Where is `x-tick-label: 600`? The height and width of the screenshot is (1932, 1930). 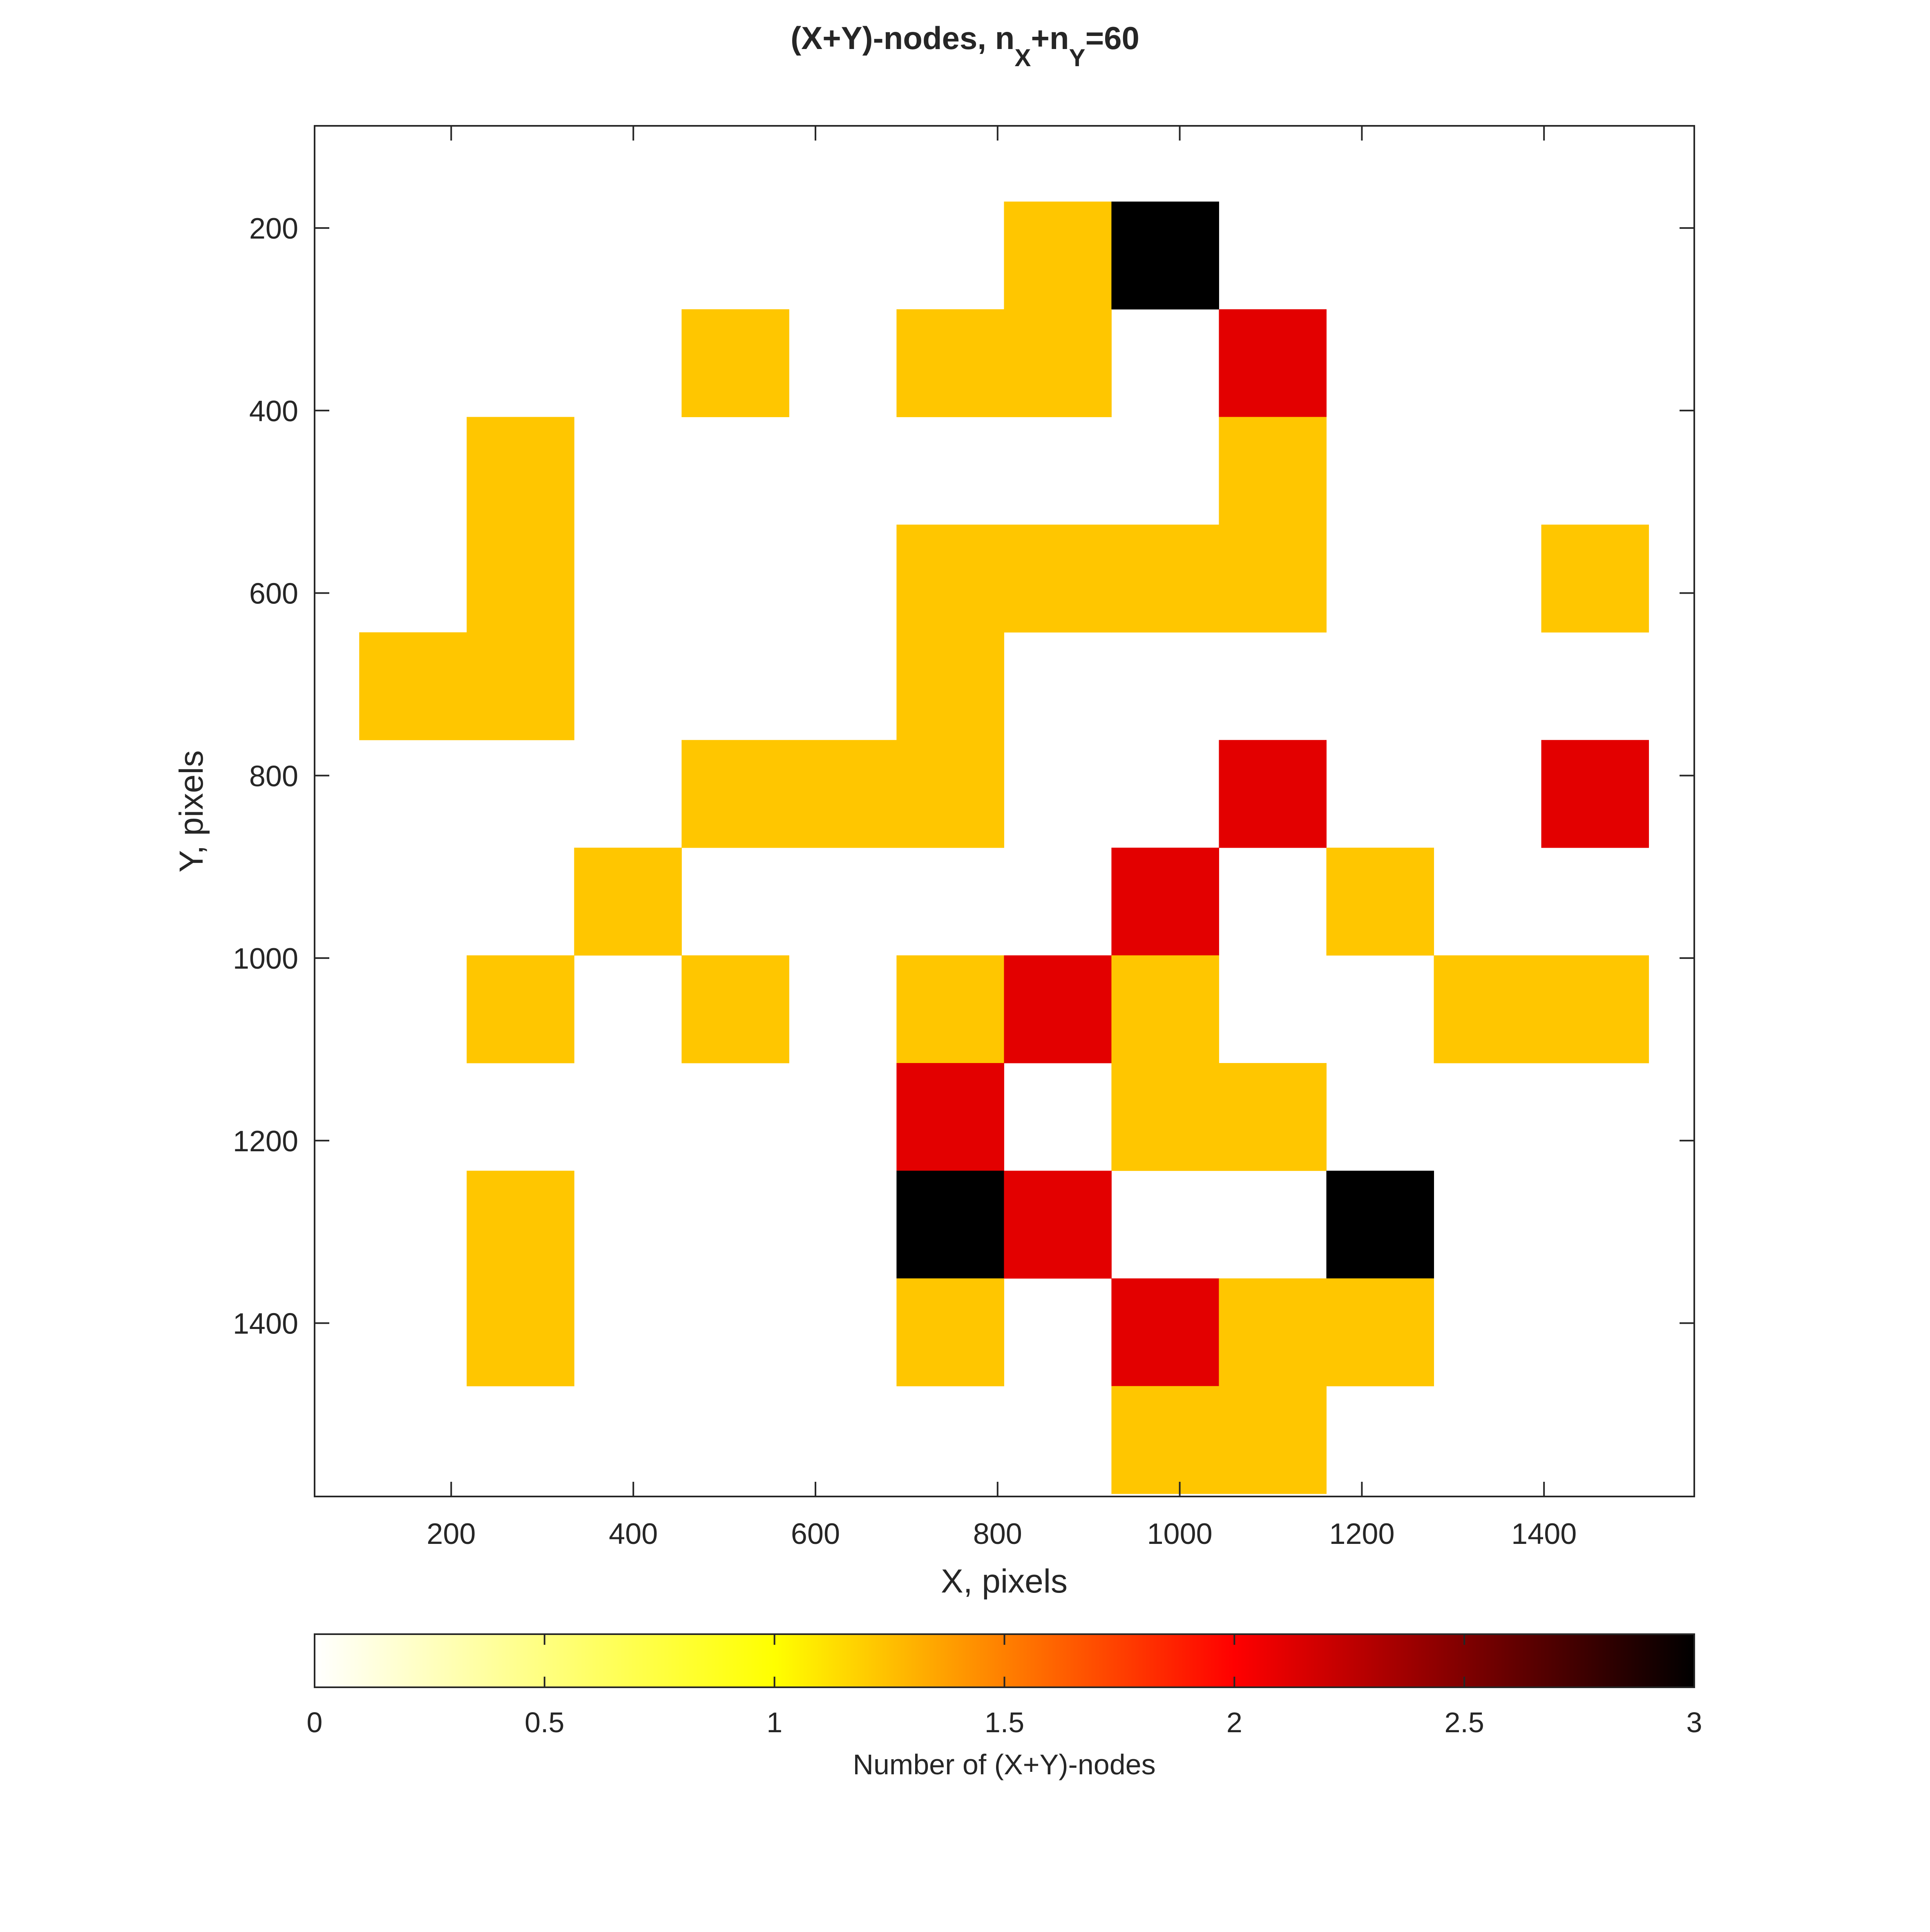 x-tick-label: 600 is located at coordinates (815, 1534).